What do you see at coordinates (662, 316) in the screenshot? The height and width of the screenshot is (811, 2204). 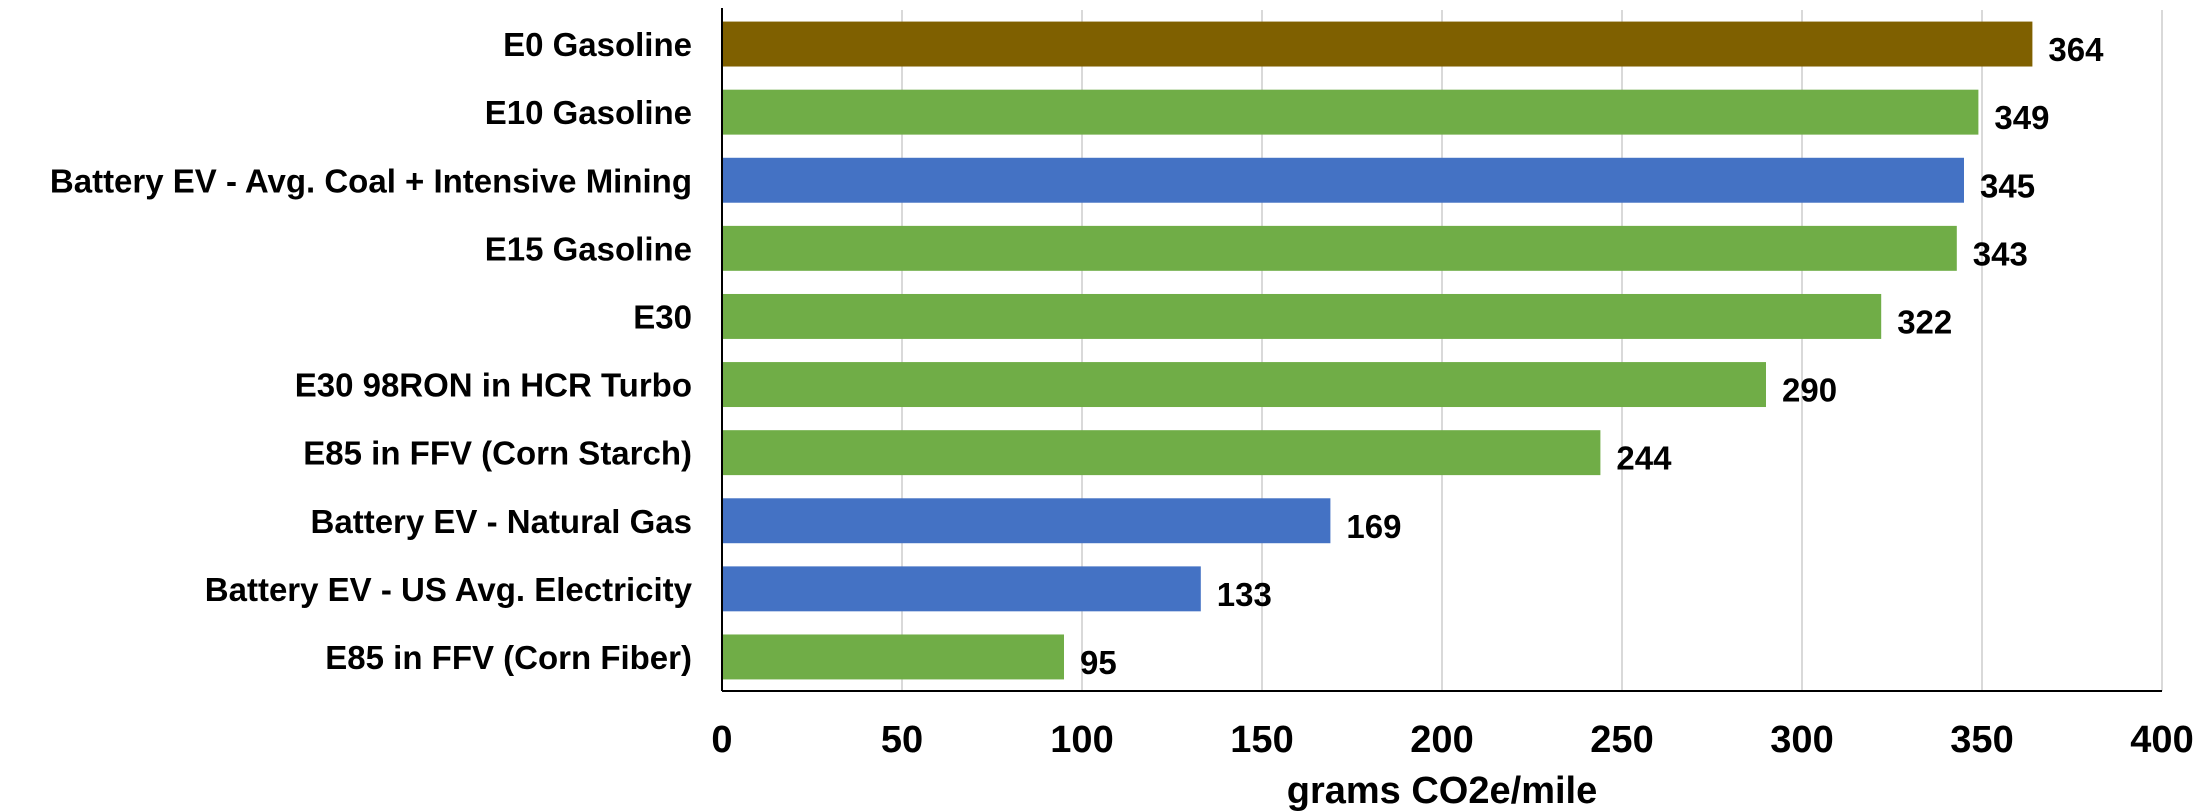 I see `category-label: E30` at bounding box center [662, 316].